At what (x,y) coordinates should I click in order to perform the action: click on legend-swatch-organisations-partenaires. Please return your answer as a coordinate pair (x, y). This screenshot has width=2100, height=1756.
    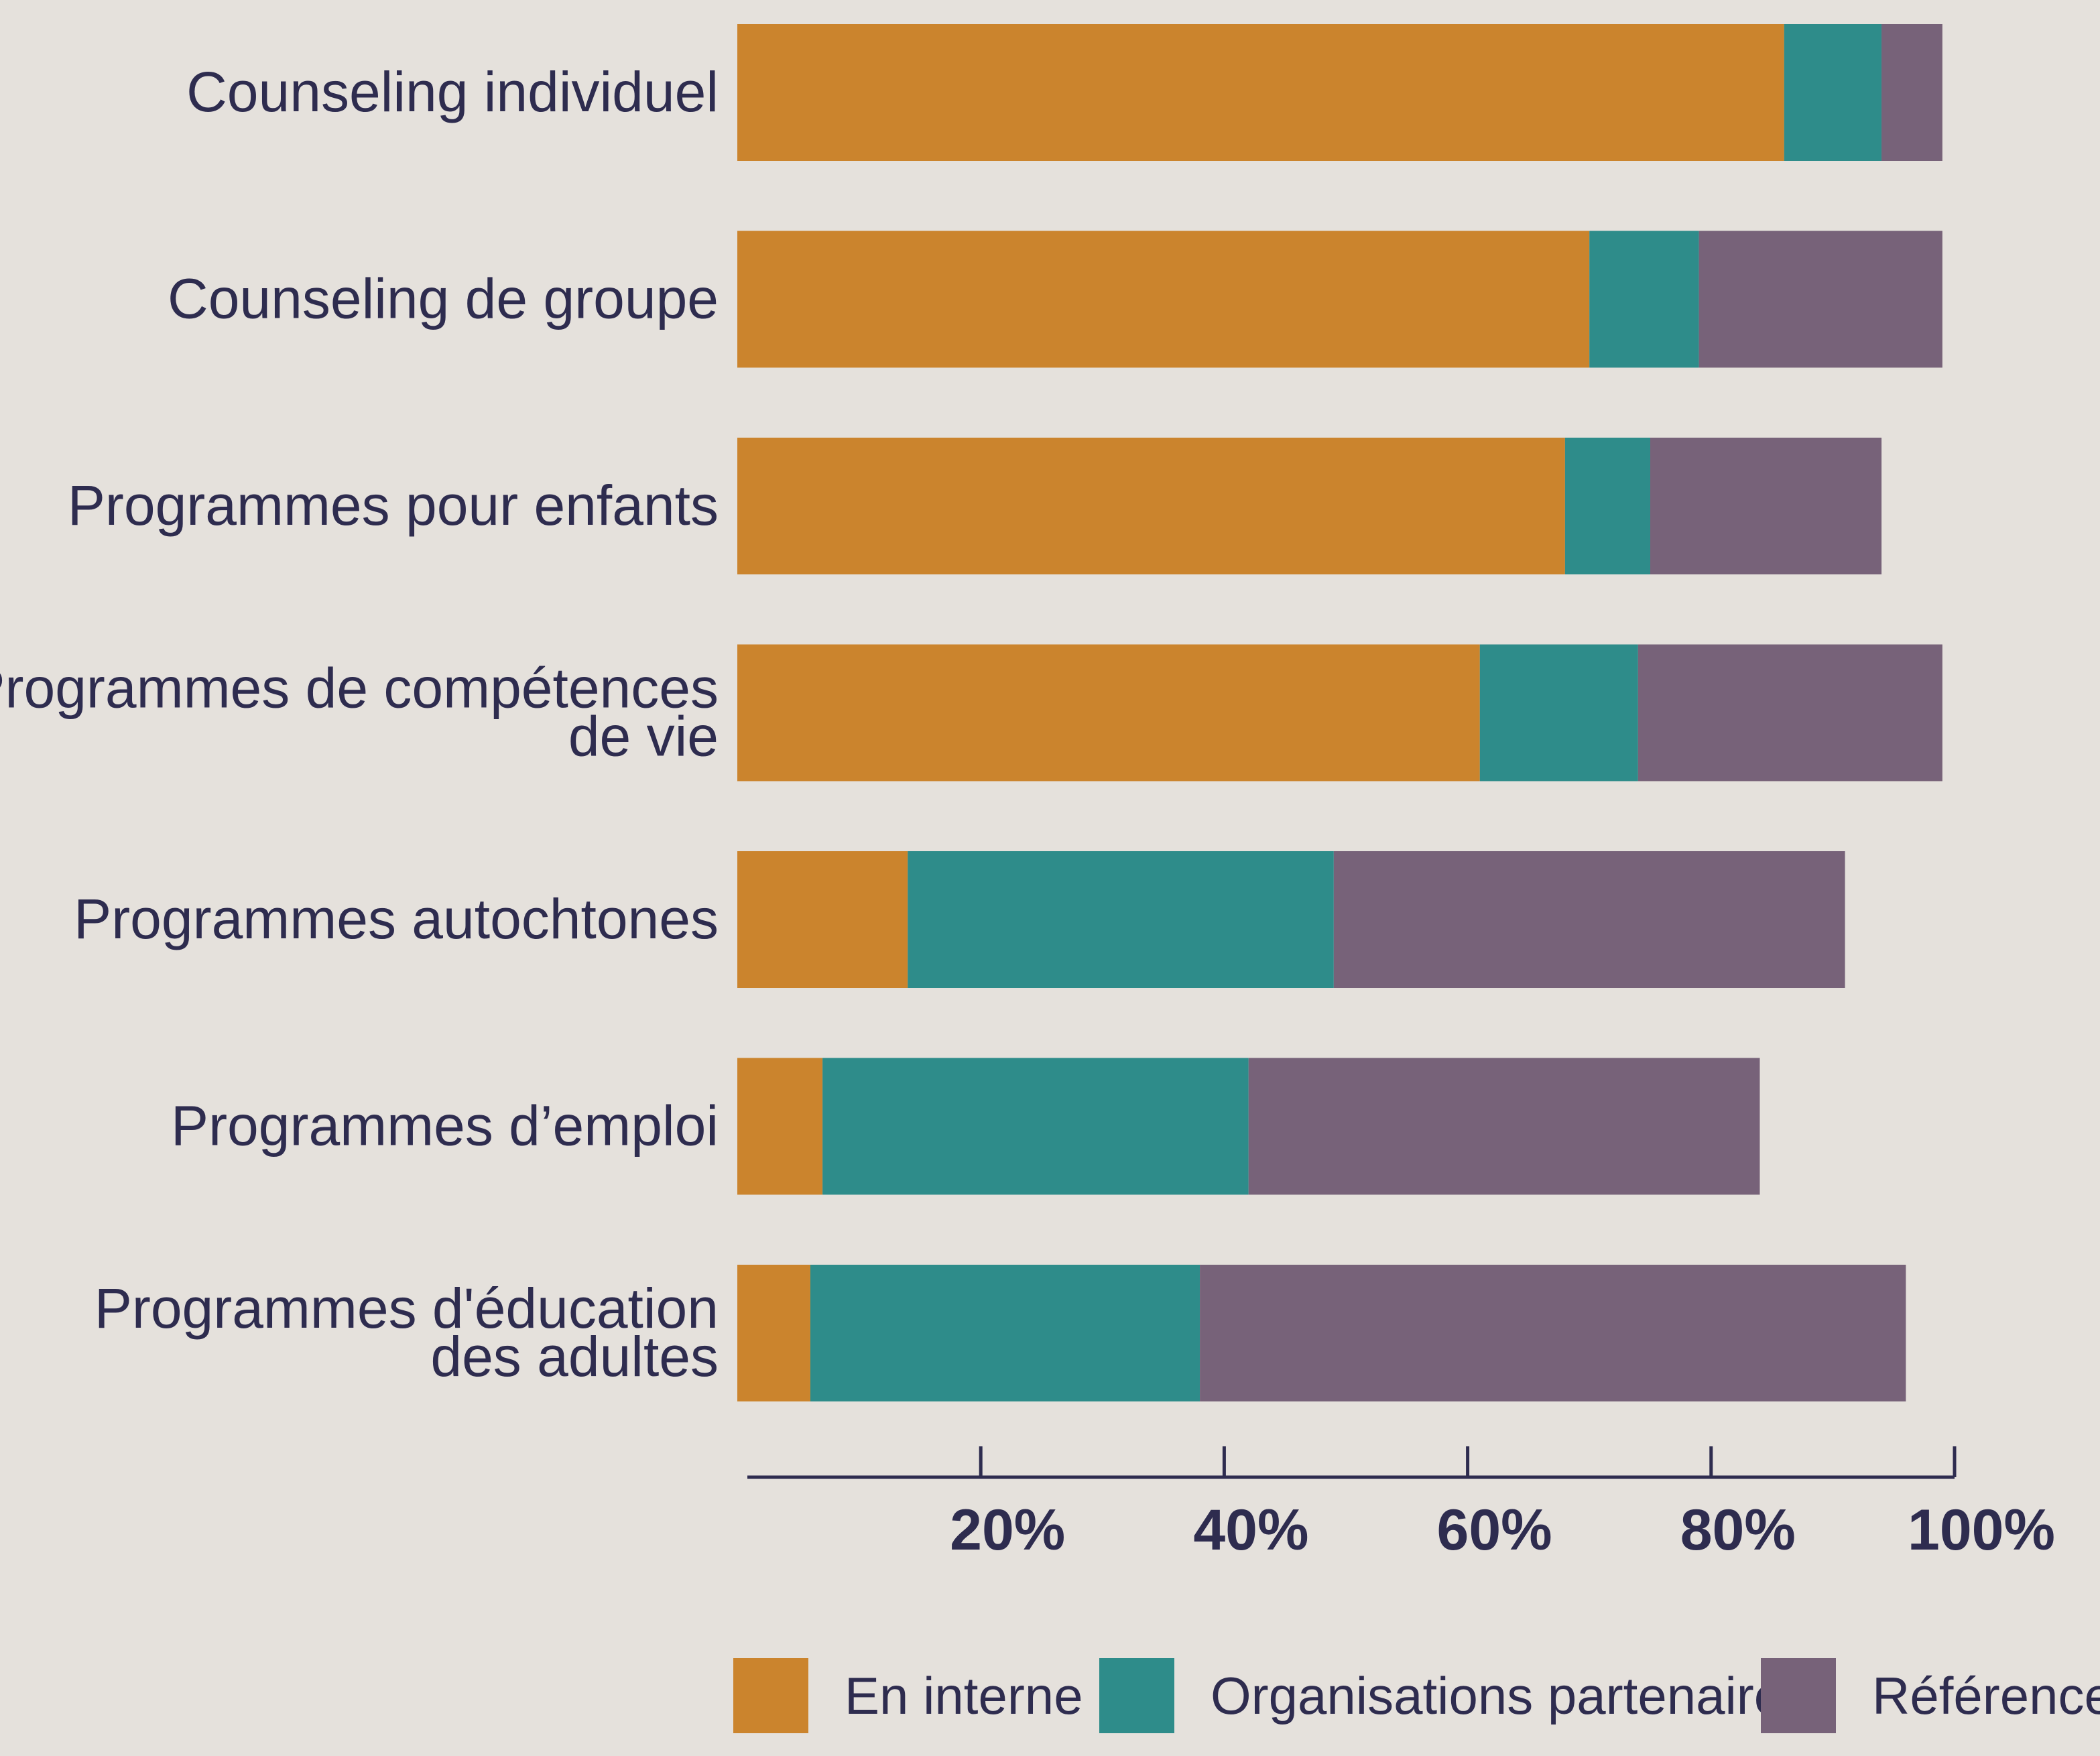
    Looking at the image, I should click on (1136, 1696).